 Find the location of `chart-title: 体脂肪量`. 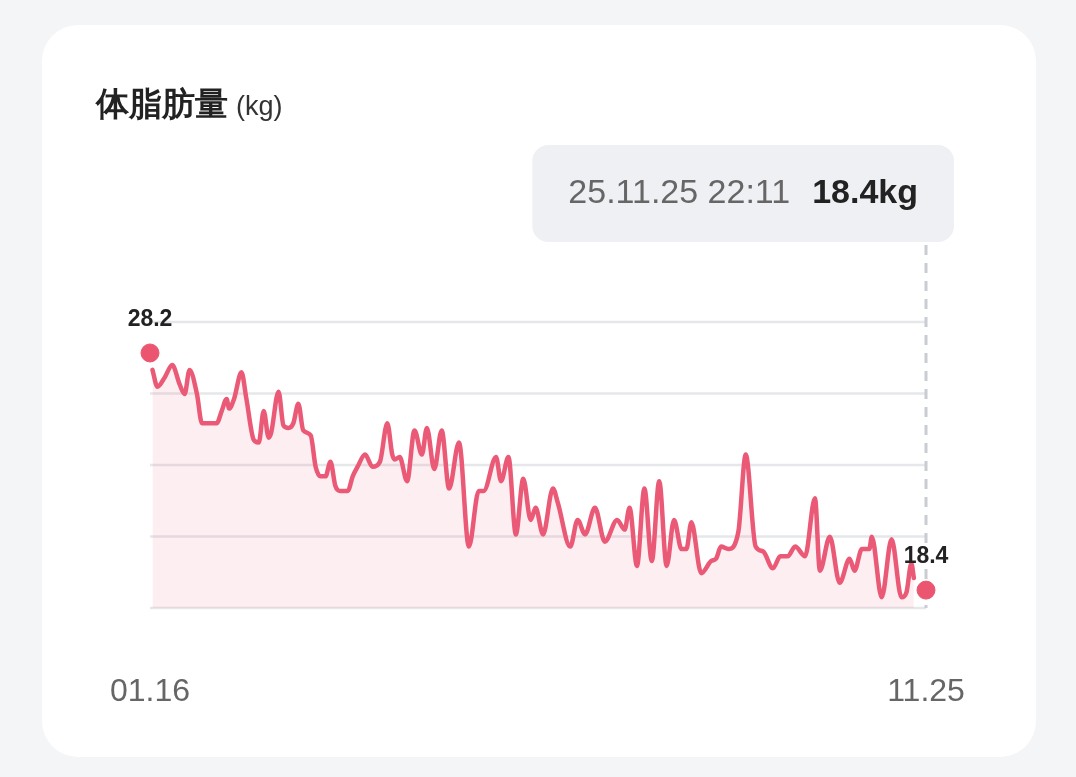

chart-title: 体脂肪量 is located at coordinates (162, 103).